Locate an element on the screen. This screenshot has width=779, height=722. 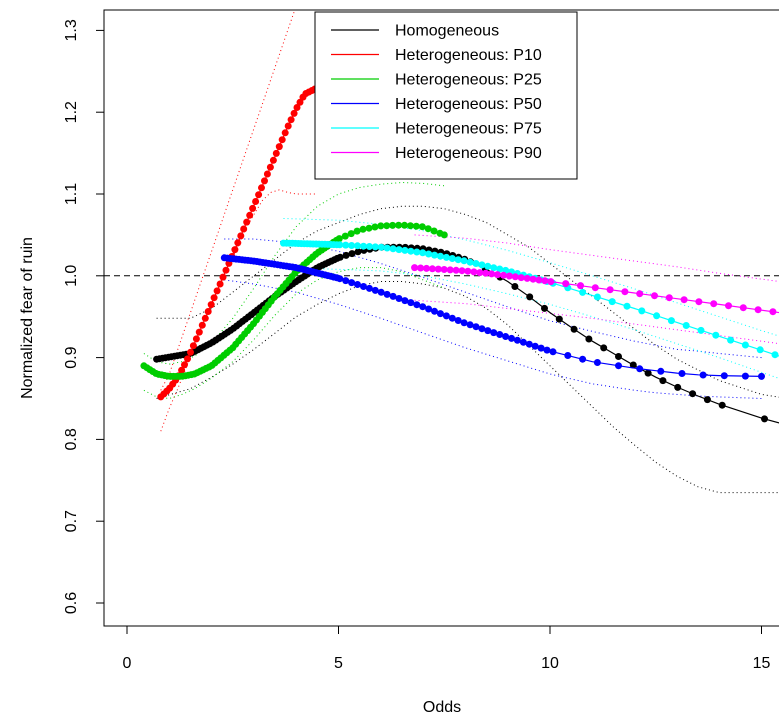
y-tick-label: 0.7 is located at coordinates (71, 521).